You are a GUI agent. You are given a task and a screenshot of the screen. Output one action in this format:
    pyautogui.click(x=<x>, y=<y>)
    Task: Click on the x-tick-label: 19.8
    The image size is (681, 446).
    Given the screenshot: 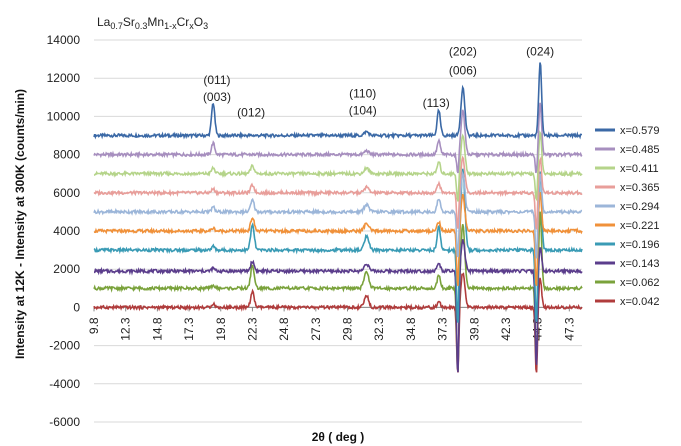 What is the action you would take?
    pyautogui.click(x=221, y=329)
    